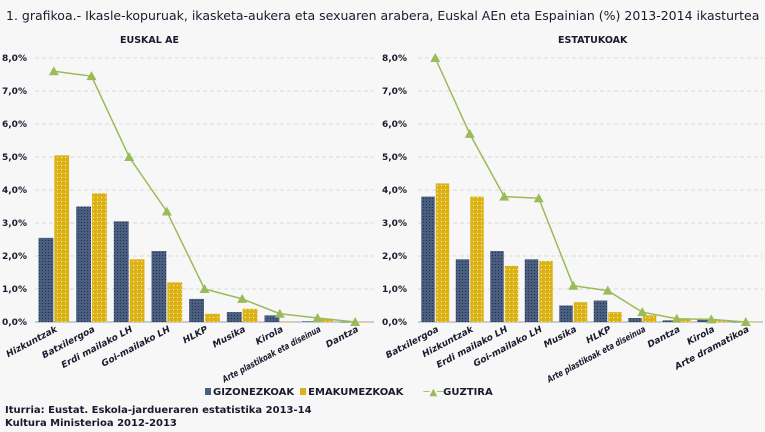  What do you see at coordinates (342, 338) in the screenshot?
I see `x-category-label: Dantza` at bounding box center [342, 338].